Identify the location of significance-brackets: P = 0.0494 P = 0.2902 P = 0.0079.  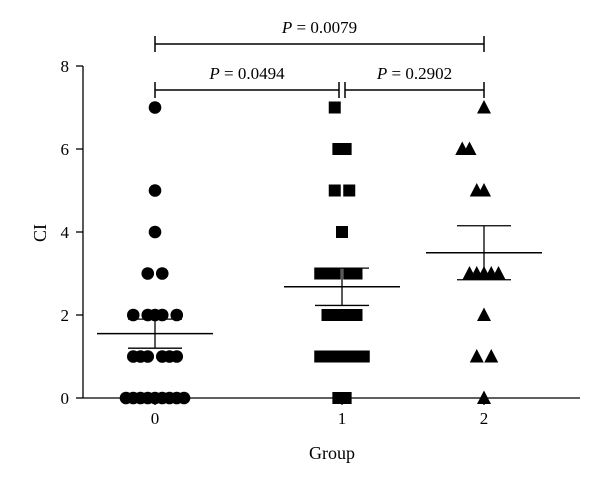
(319, 58).